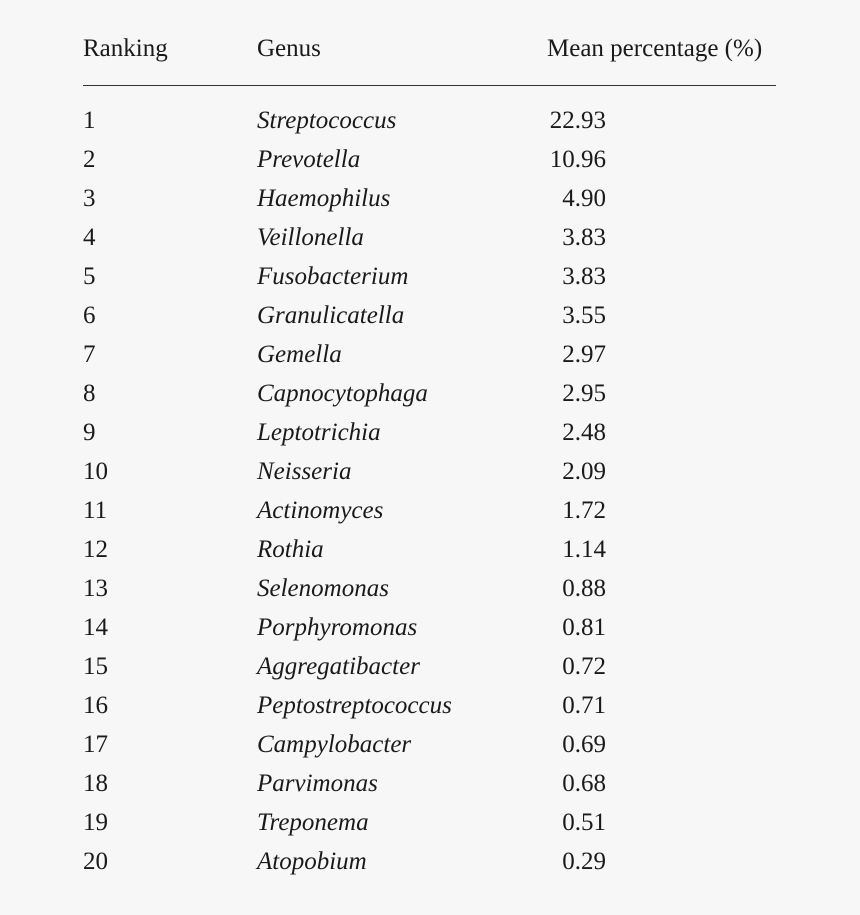  What do you see at coordinates (331, 315) in the screenshot?
I see `genus-cell: Granulicatella` at bounding box center [331, 315].